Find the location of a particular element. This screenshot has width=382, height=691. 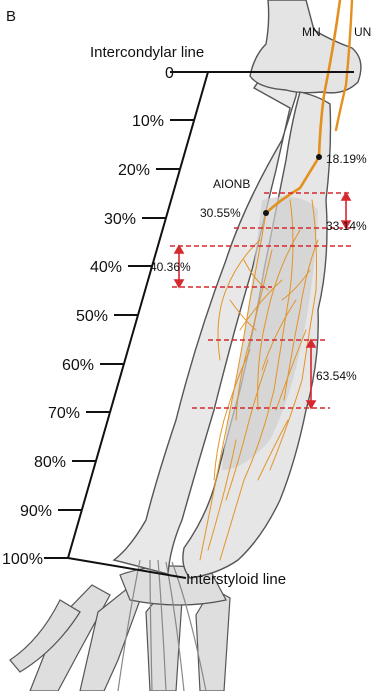

panel-label: B is located at coordinates (11, 16).